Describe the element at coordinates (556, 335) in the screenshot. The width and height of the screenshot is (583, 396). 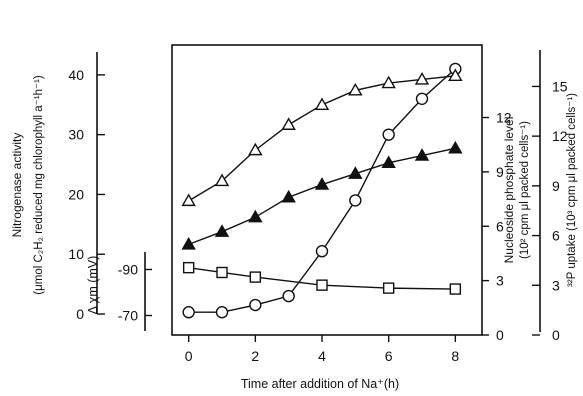
I see `p32-uptake-tick-label: 0` at that location.